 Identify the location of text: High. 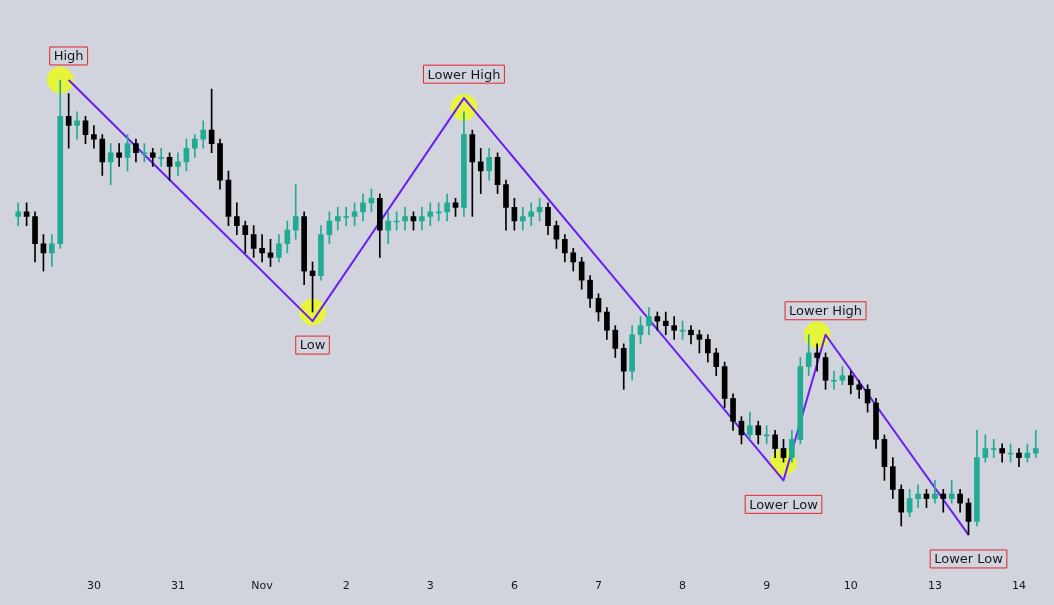
(68, 56).